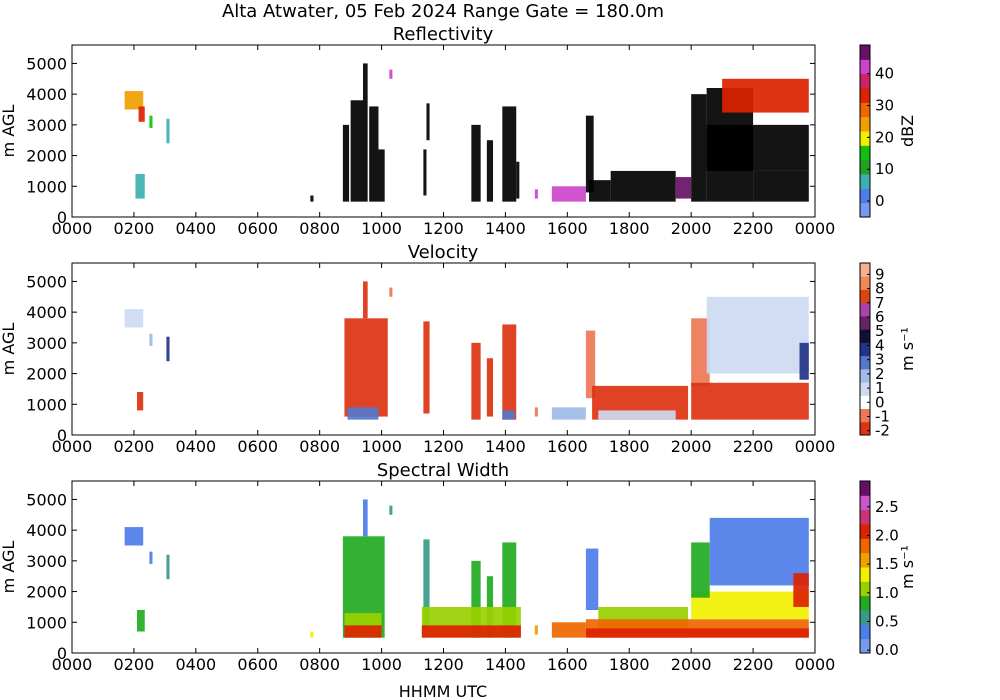 This screenshot has width=1000, height=700. What do you see at coordinates (887, 593) in the screenshot?
I see `colorbar-tick-label: 1.0` at bounding box center [887, 593].